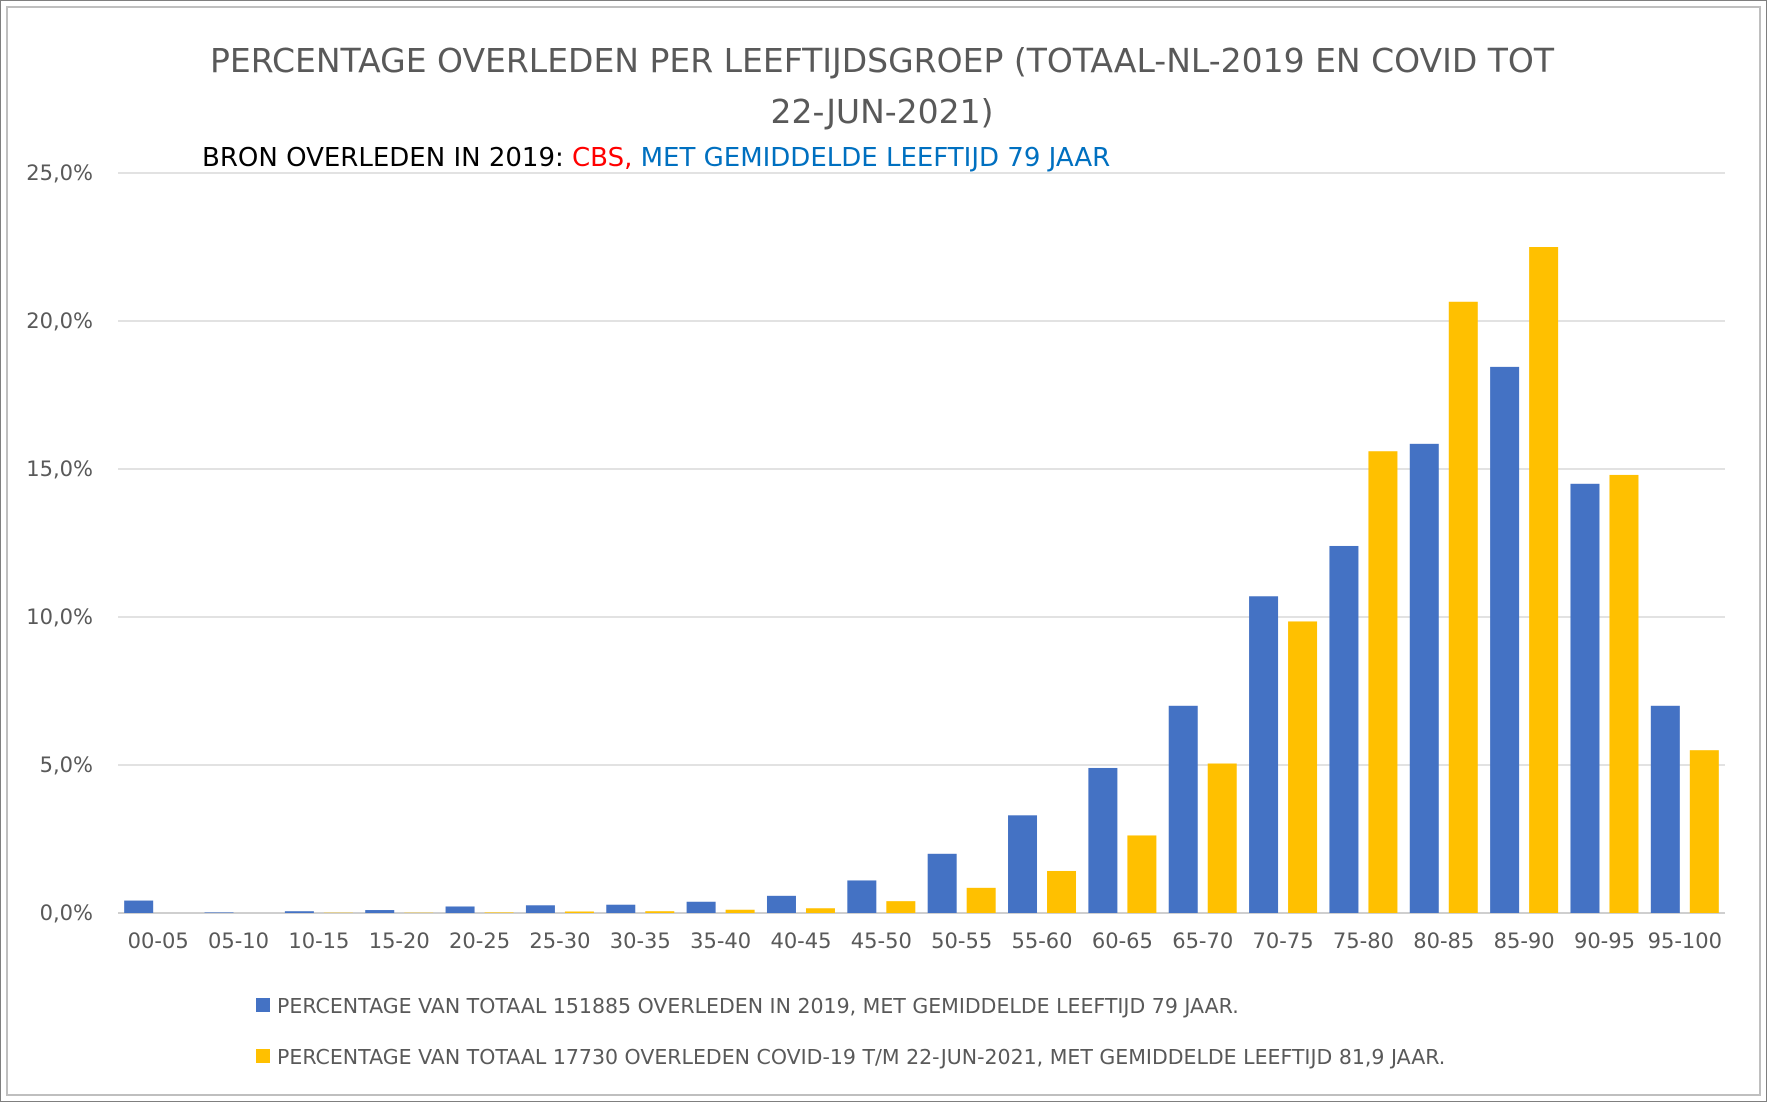 Image resolution: width=1767 pixels, height=1102 pixels. I want to click on x-tick-label: 40-45, so click(800, 941).